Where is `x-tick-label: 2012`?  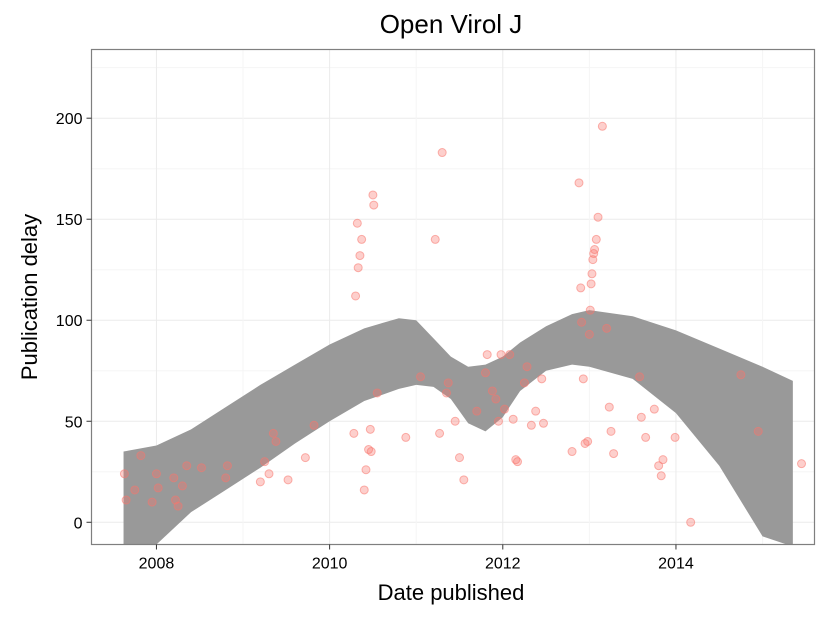
x-tick-label: 2012 is located at coordinates (503, 564).